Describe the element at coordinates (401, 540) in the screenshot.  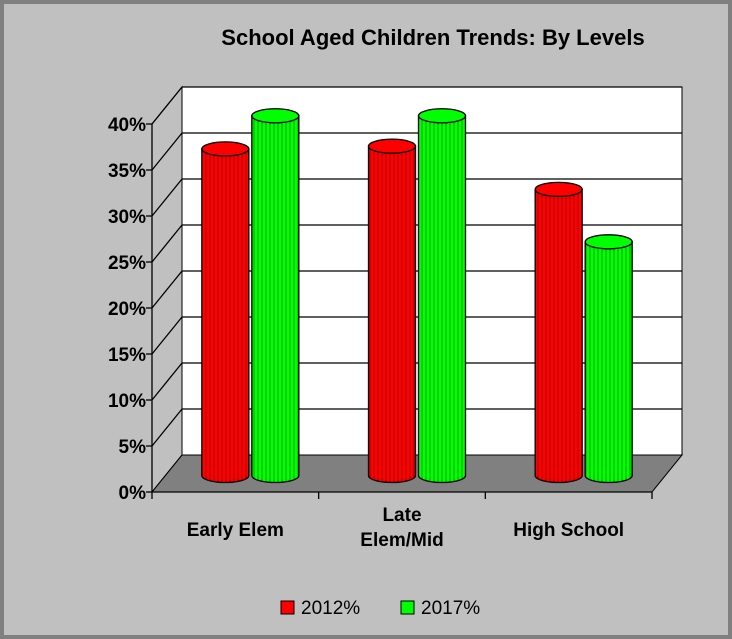
I see `x-category-label: Elem/Mid` at that location.